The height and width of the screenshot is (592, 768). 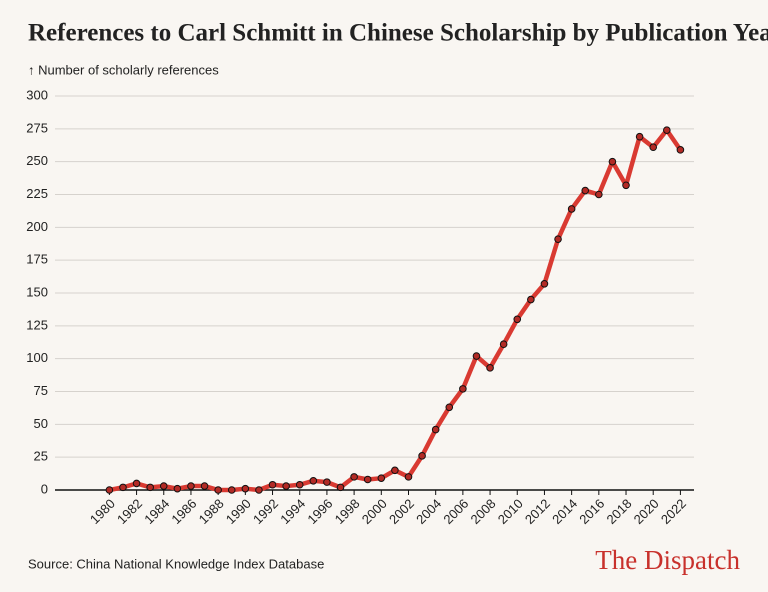 What do you see at coordinates (37, 193) in the screenshot?
I see `y-tick-label: 225` at bounding box center [37, 193].